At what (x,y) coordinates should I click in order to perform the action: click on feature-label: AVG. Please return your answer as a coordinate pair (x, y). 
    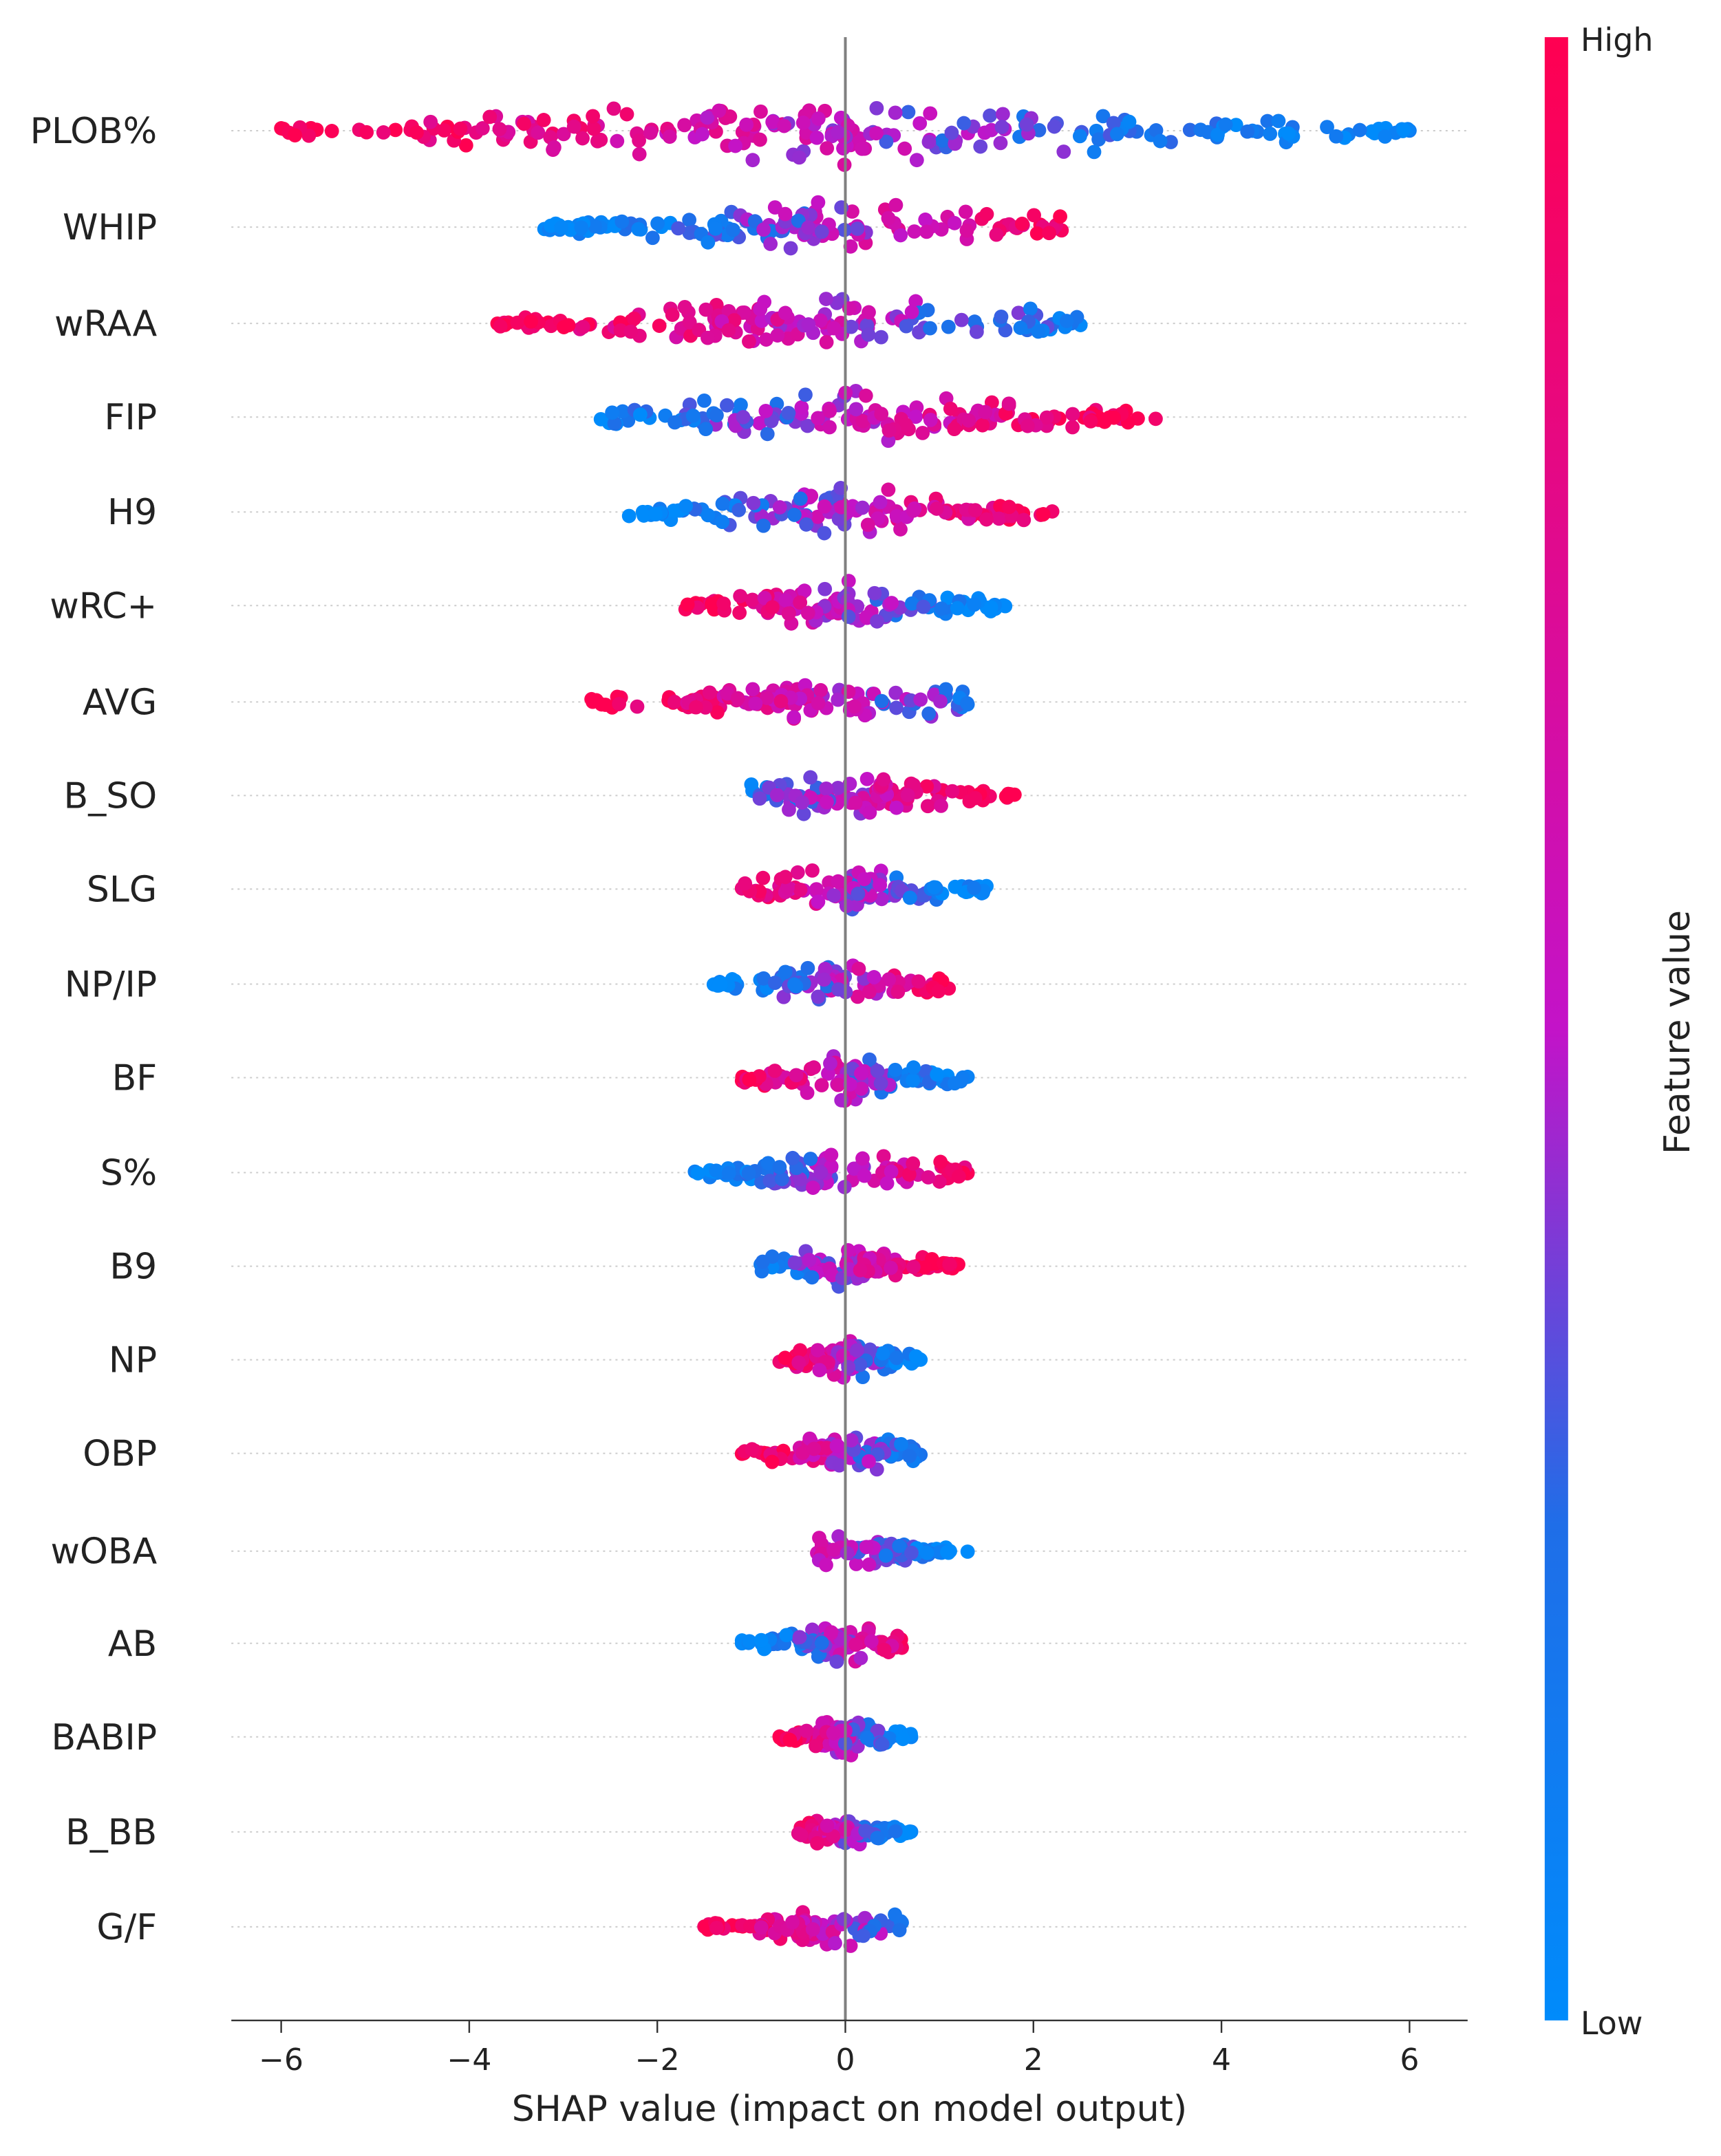
    Looking at the image, I should click on (120, 702).